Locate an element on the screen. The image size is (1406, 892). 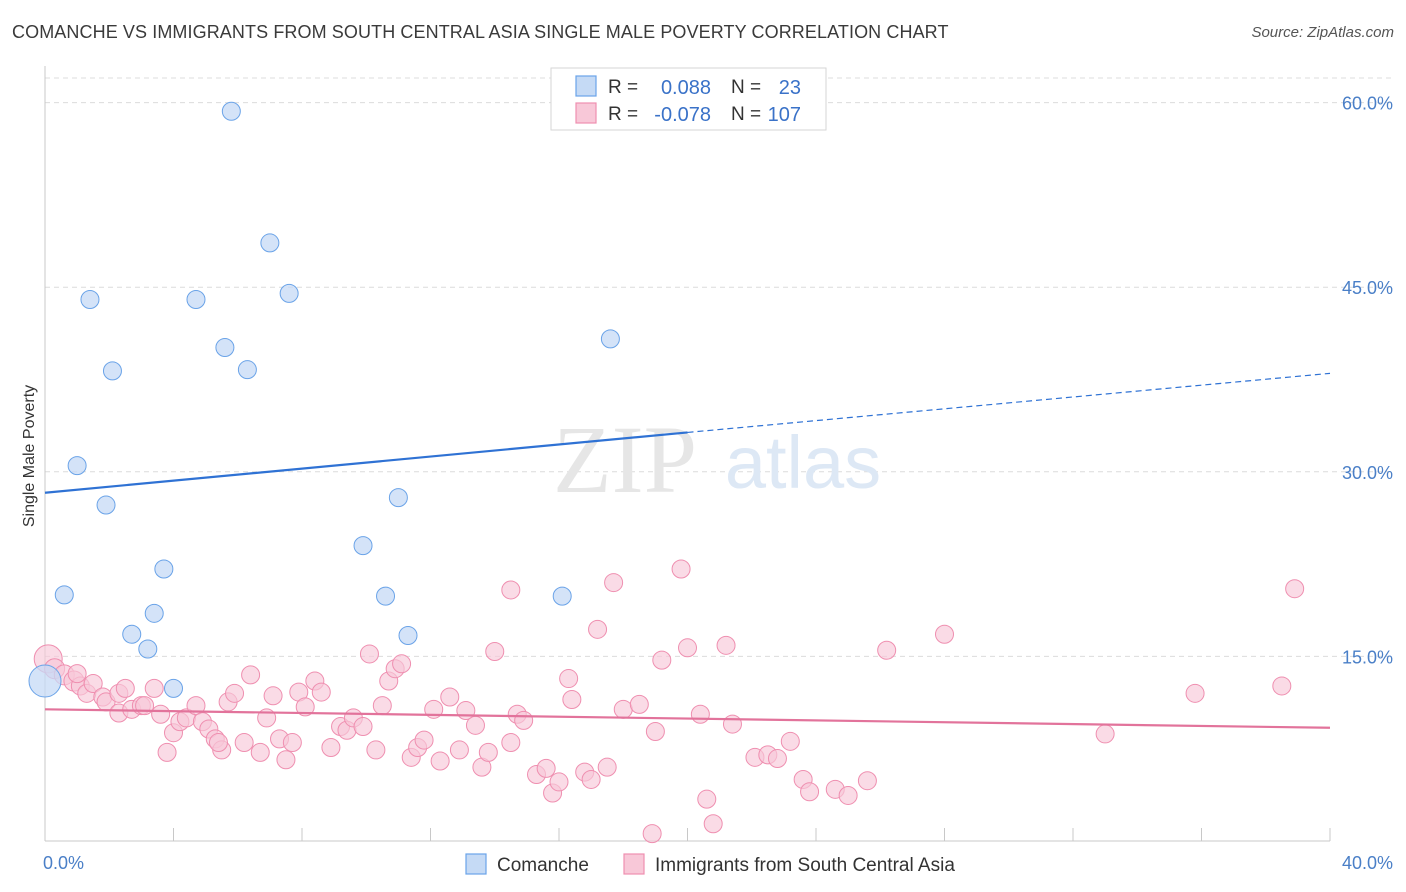
y-tick-label-0: 15.0% is located at coordinates (1367, 657).